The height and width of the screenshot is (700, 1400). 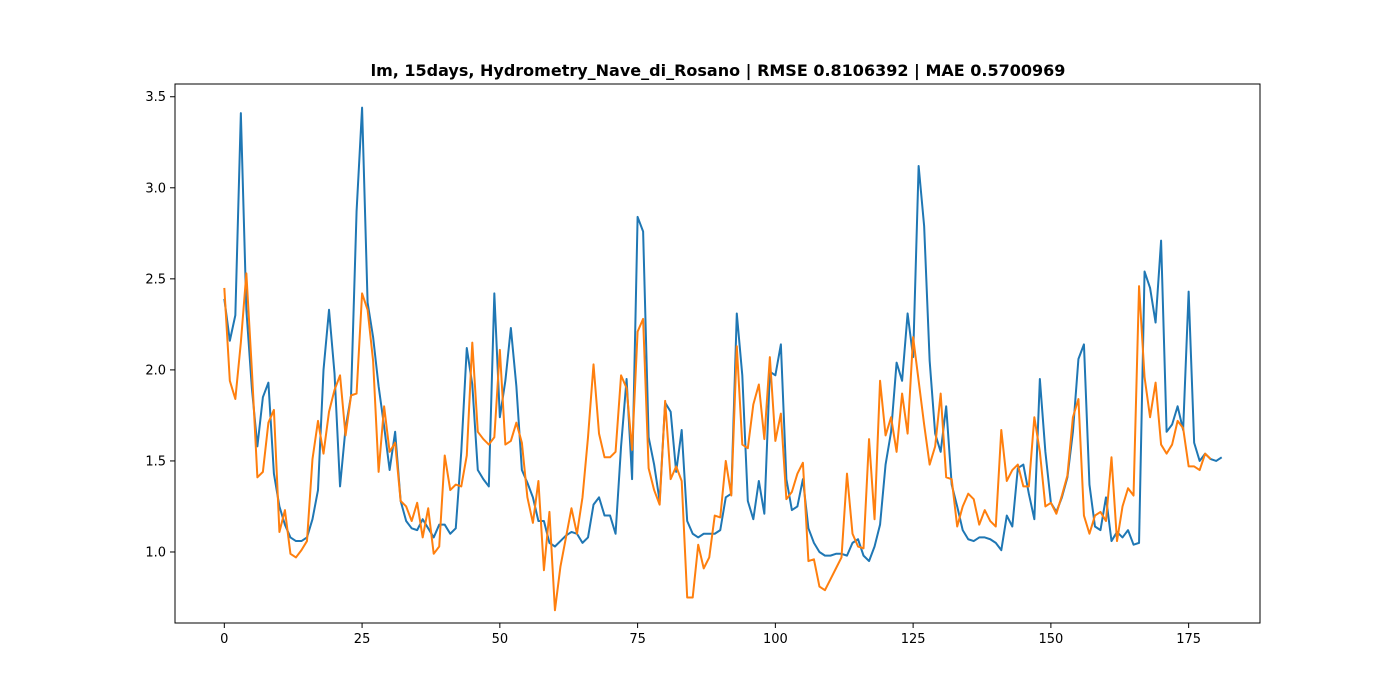 What do you see at coordinates (224, 639) in the screenshot?
I see `x-tick-label: 0` at bounding box center [224, 639].